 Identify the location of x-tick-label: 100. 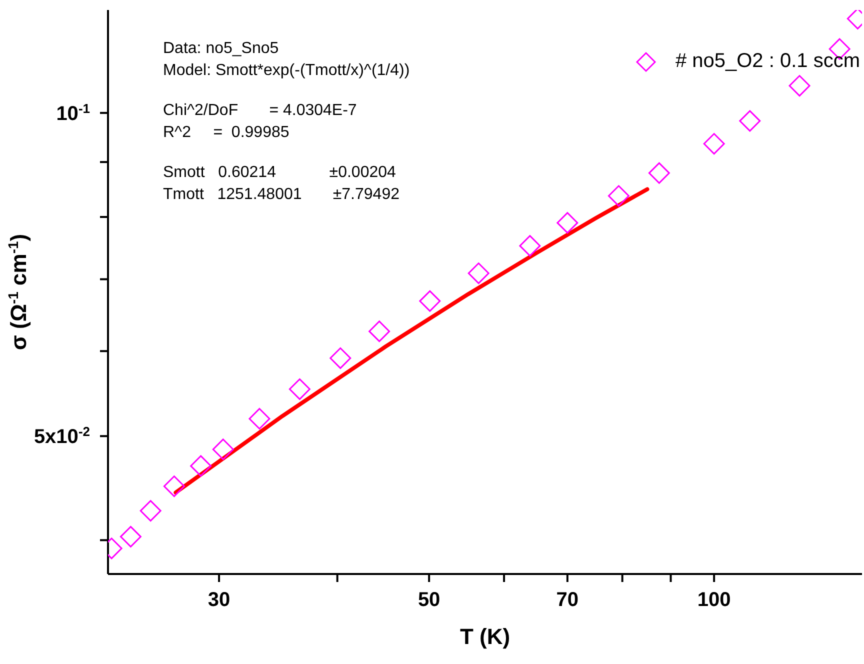
(714, 600).